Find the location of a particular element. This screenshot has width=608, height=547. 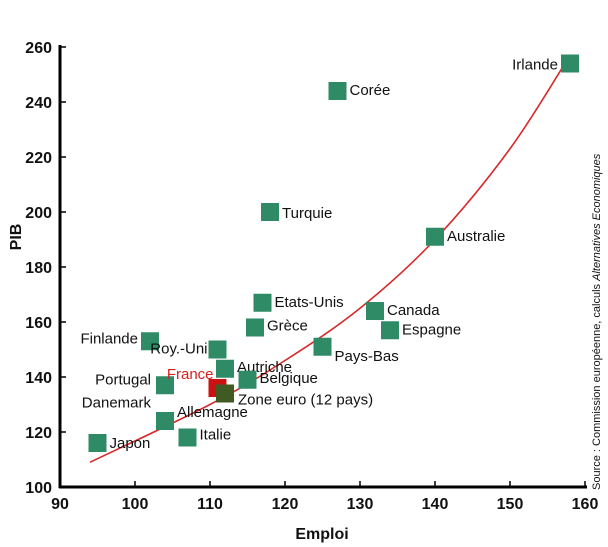

x-tick-label: 140 is located at coordinates (435, 504).